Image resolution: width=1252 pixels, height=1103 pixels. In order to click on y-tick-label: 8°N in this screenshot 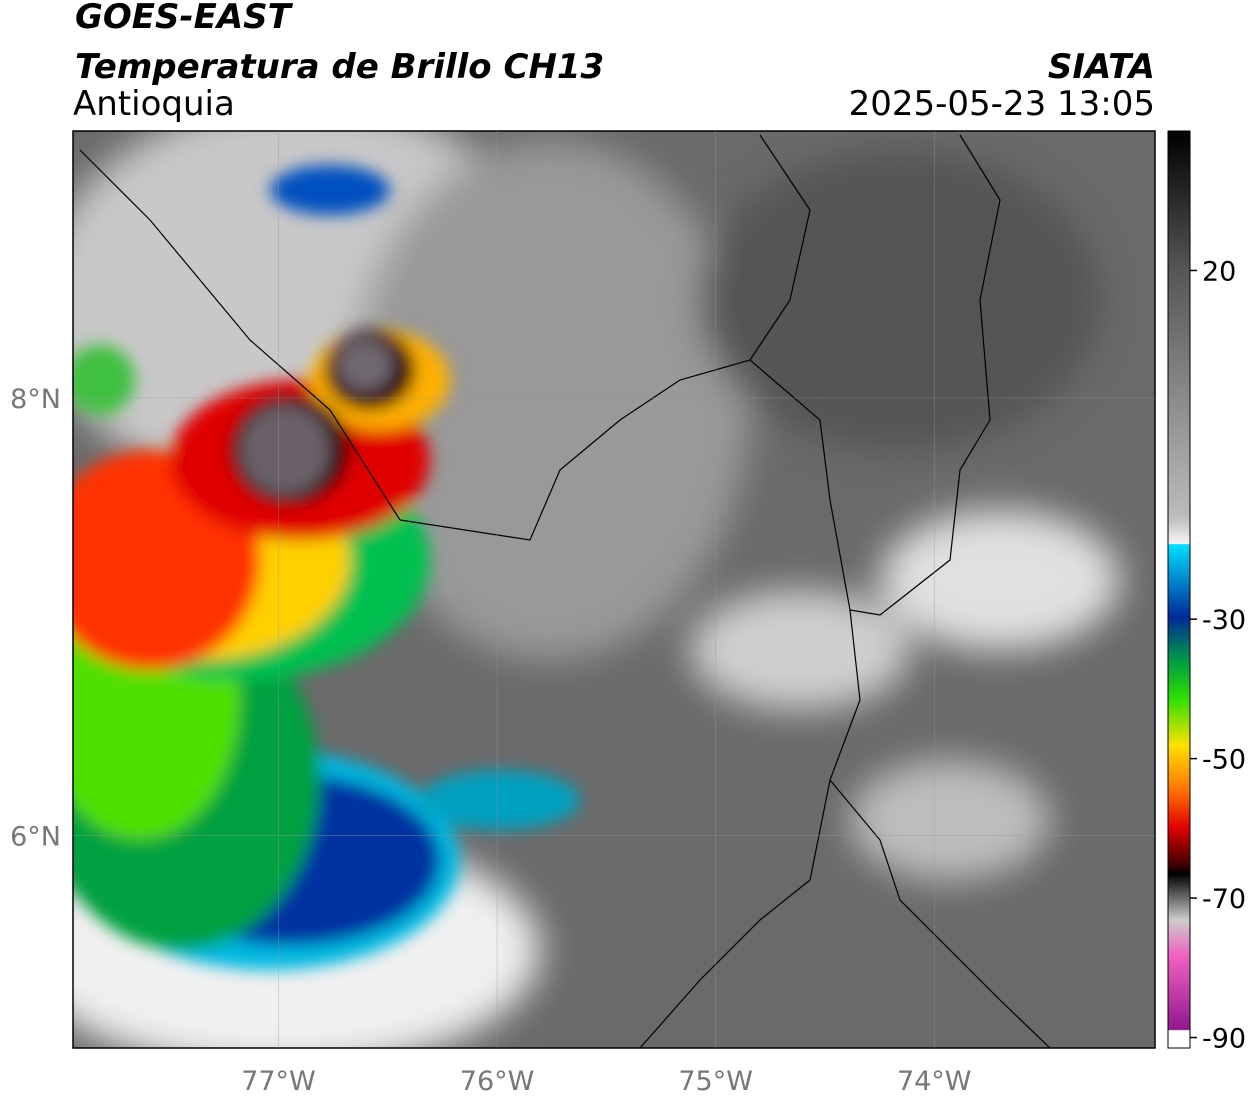, I will do `click(35, 399)`.